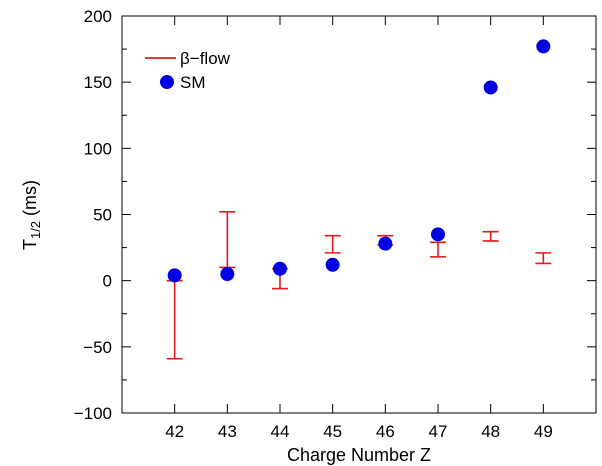  I want to click on x-axis-label: Charge Number Z, so click(359, 455).